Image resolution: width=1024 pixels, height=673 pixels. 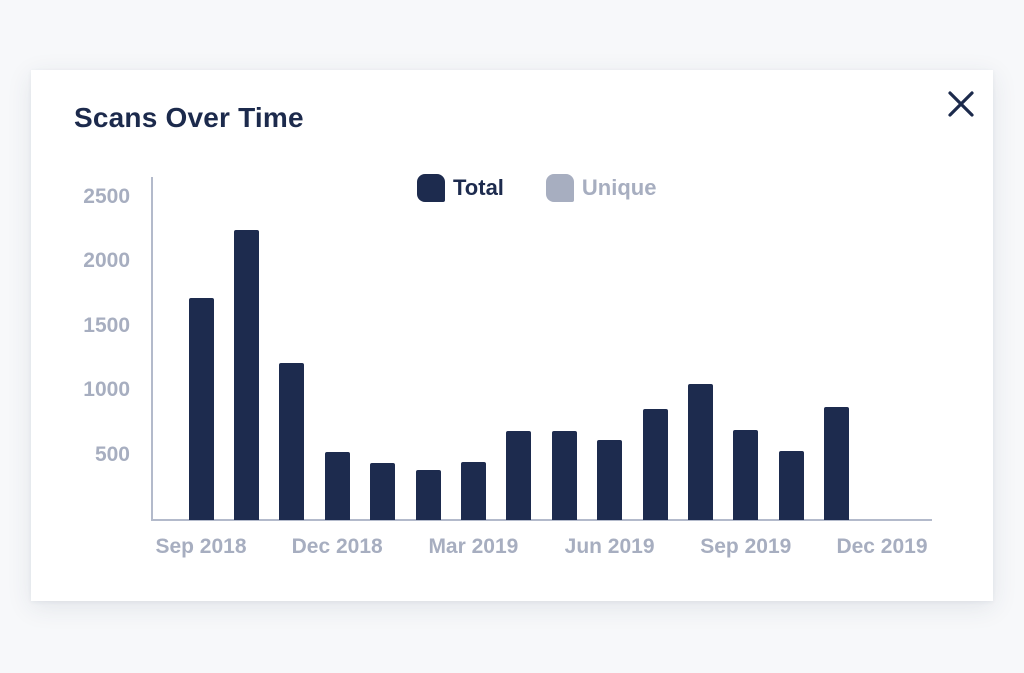 What do you see at coordinates (519, 475) in the screenshot?
I see `bar-apr-2019` at bounding box center [519, 475].